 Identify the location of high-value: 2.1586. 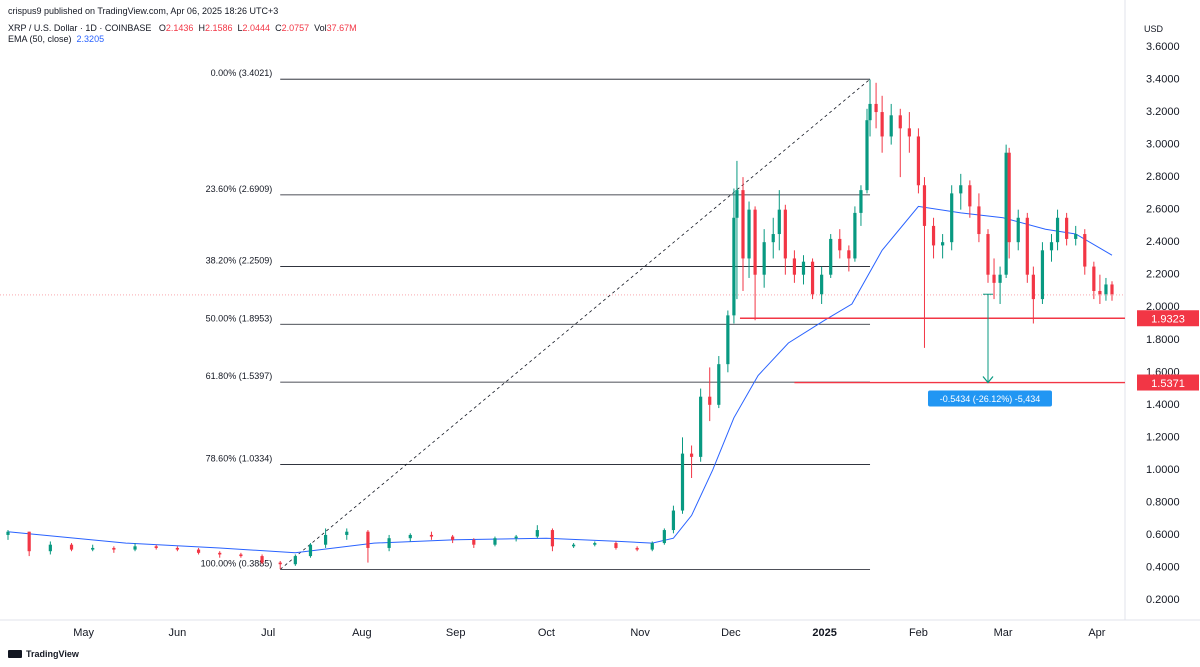
(218, 28).